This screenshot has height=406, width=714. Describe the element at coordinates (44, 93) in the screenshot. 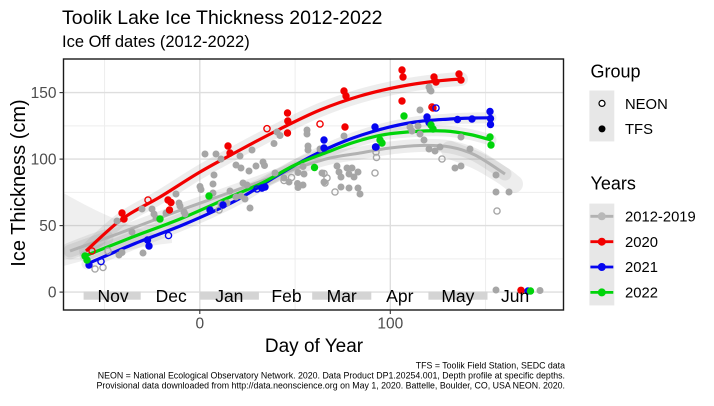

I see `svg-text: 150` at that location.